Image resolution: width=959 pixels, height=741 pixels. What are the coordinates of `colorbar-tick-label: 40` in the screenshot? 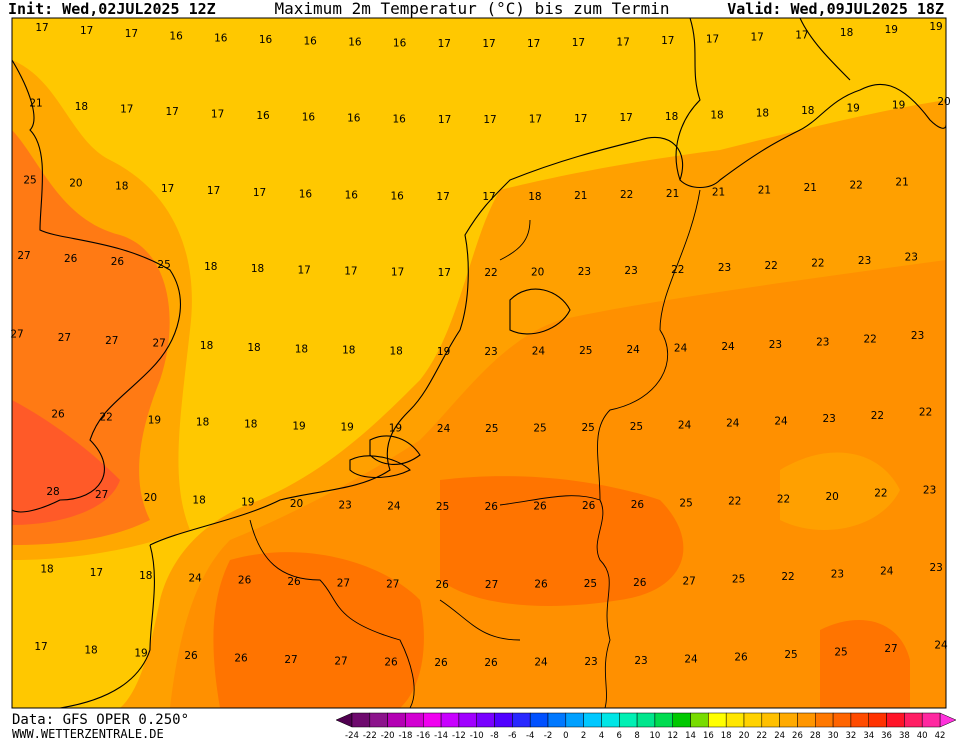 It's located at (922, 736).